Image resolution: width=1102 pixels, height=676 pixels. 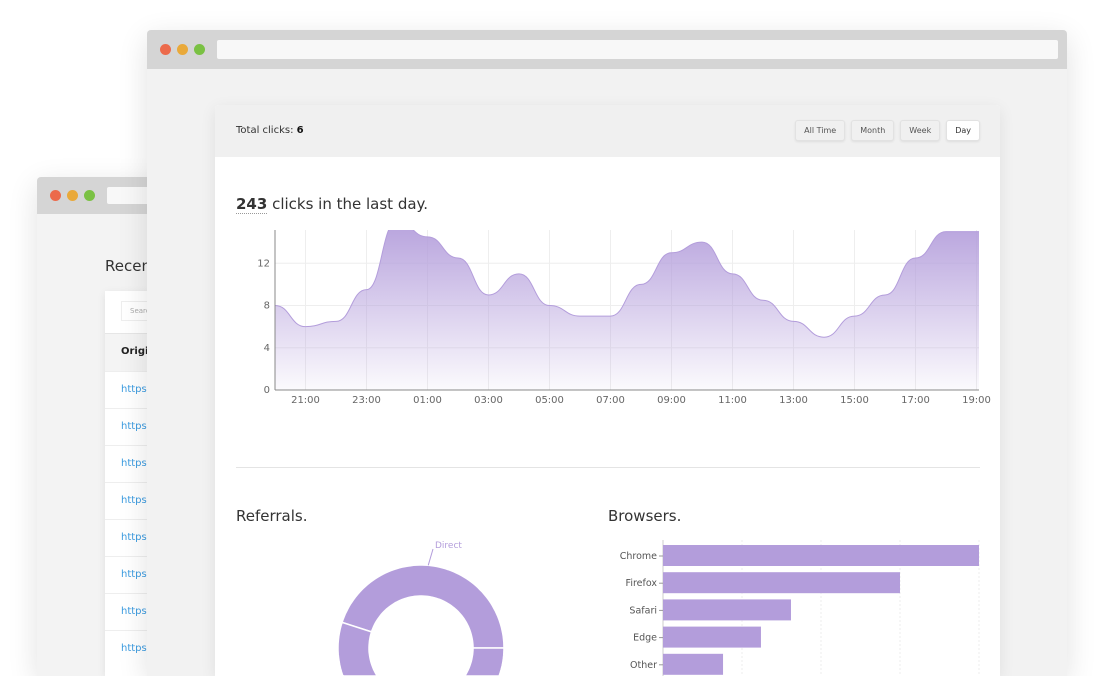 I want to click on browsers-title: Browsers., so click(x=645, y=516).